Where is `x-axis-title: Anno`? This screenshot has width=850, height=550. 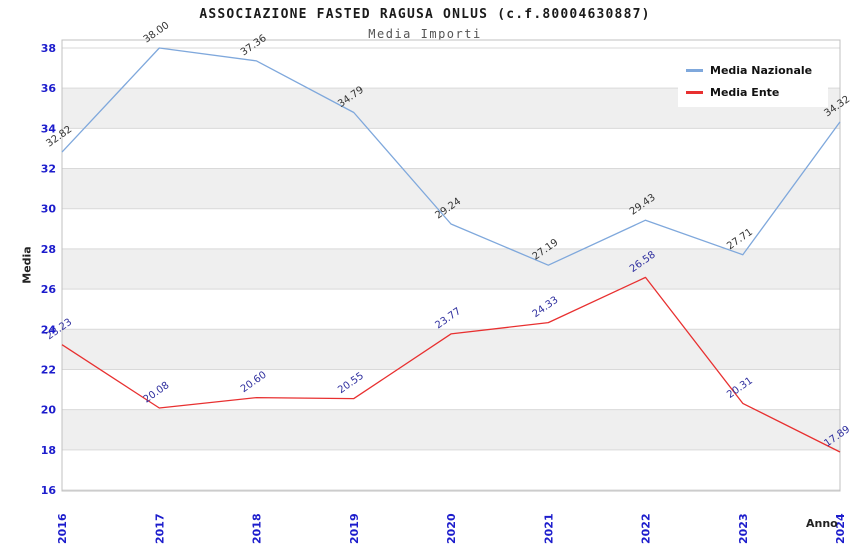 x-axis-title: Anno is located at coordinates (822, 523).